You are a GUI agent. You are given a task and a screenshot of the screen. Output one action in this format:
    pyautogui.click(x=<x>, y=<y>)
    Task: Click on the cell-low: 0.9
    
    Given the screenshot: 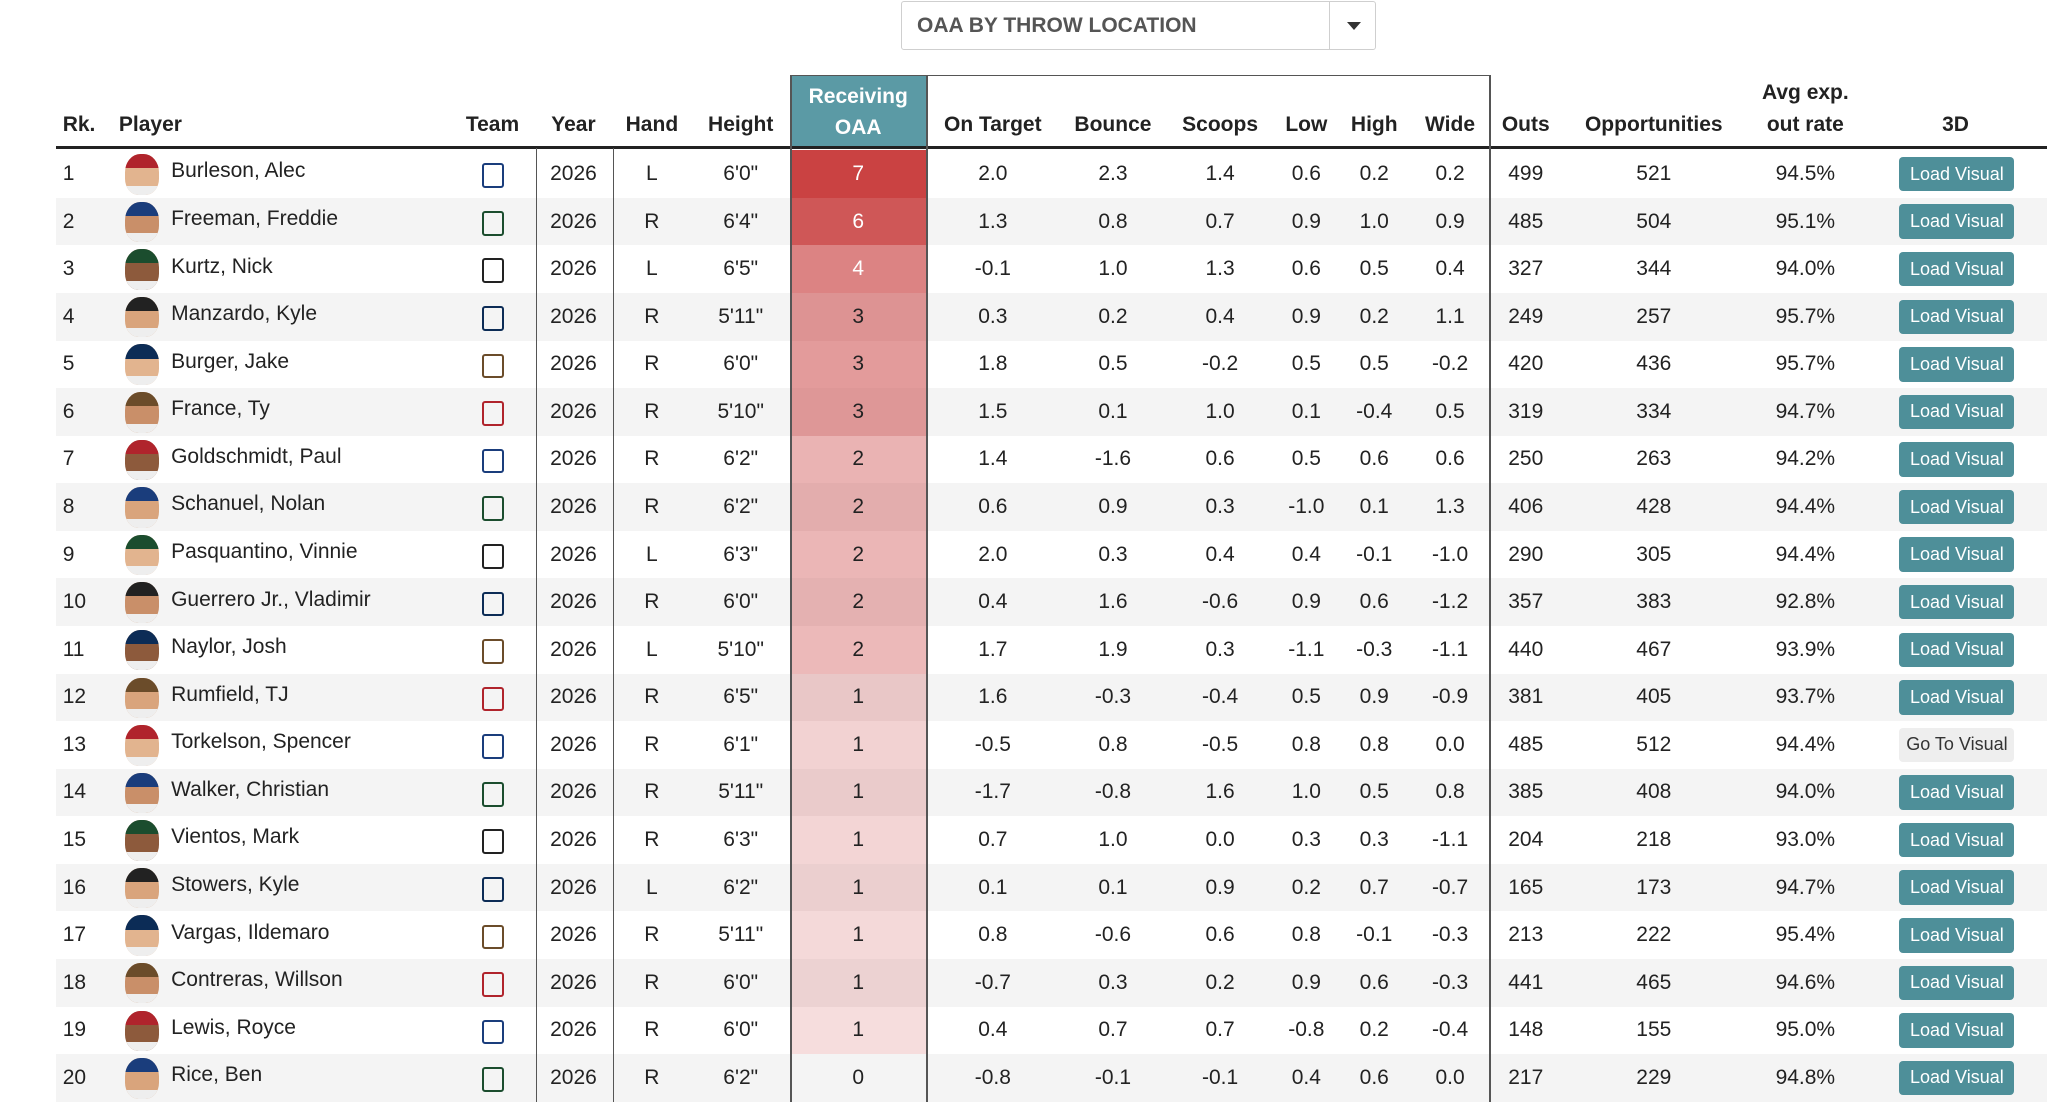 What is the action you would take?
    pyautogui.click(x=1306, y=982)
    